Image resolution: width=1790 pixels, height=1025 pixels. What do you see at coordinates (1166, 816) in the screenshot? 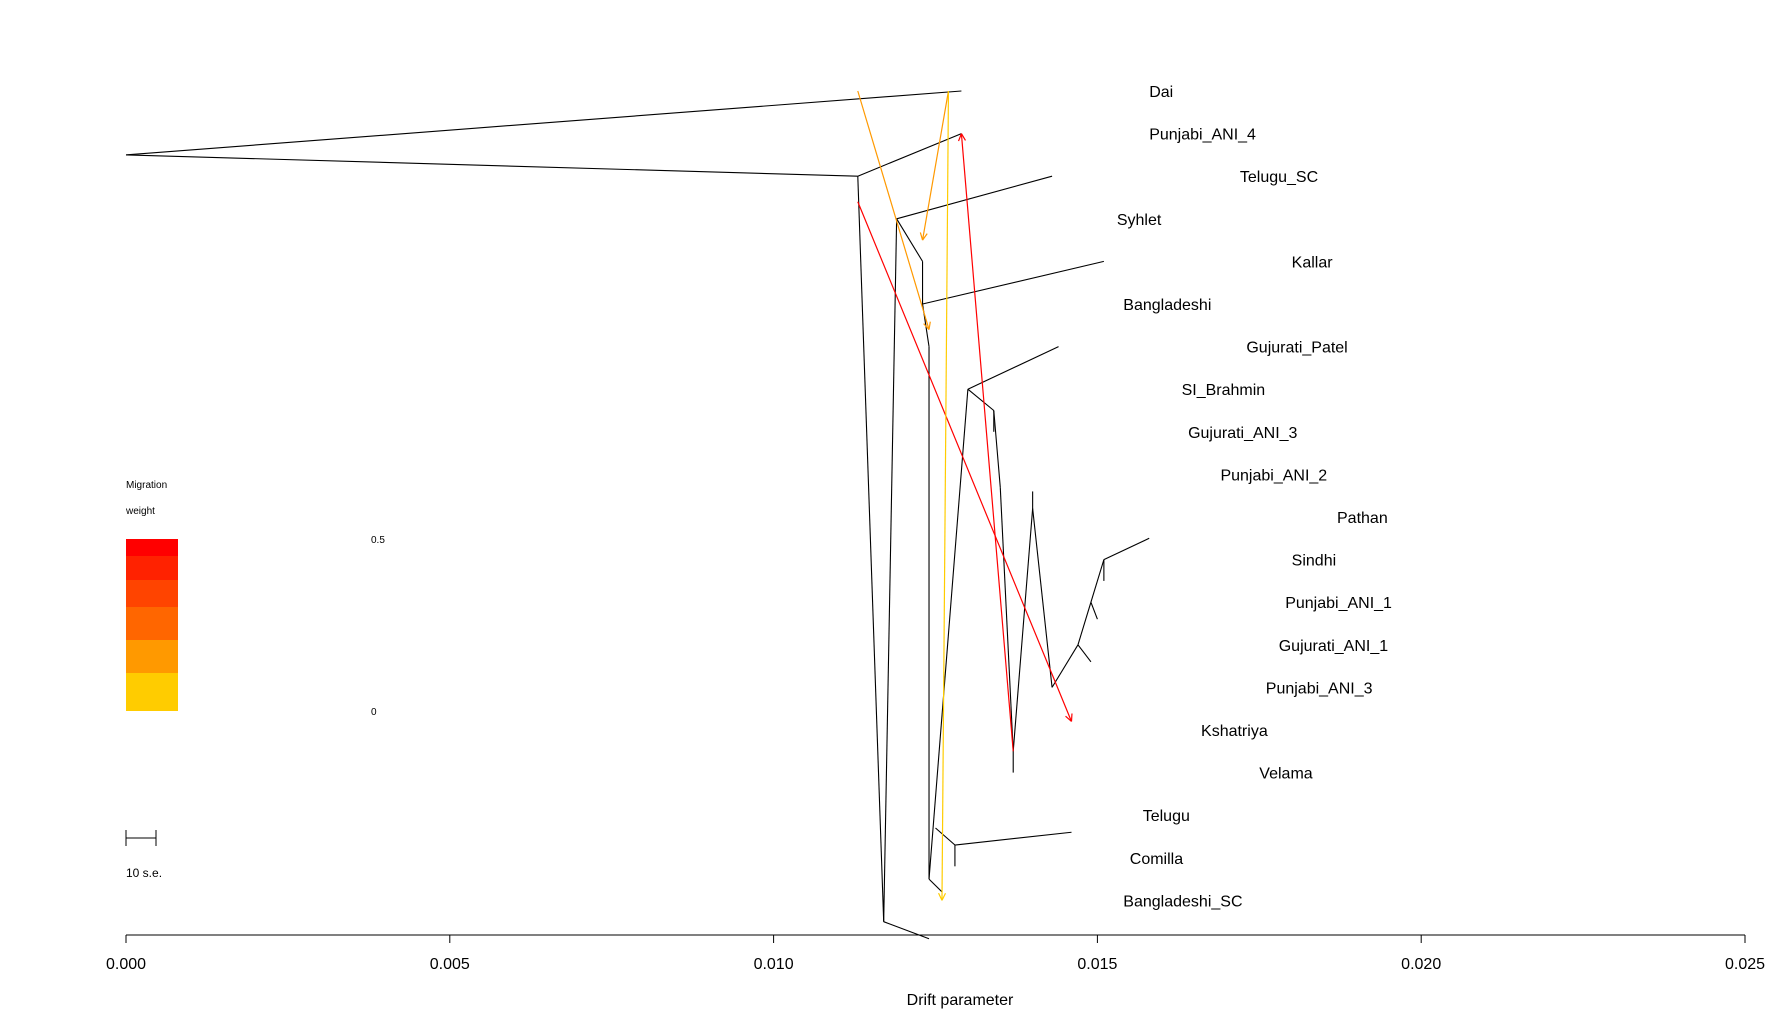
I see `leaf-label: Telugu` at bounding box center [1166, 816].